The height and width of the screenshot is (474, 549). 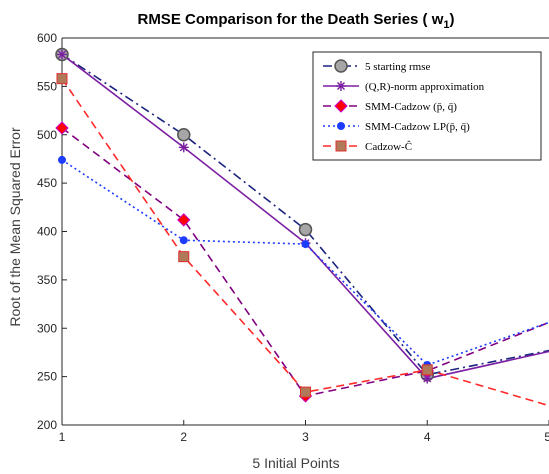 What do you see at coordinates (417, 127) in the screenshot?
I see `legend-label-4: SMM-Cadzow LP(p̄, q̄)` at bounding box center [417, 127].